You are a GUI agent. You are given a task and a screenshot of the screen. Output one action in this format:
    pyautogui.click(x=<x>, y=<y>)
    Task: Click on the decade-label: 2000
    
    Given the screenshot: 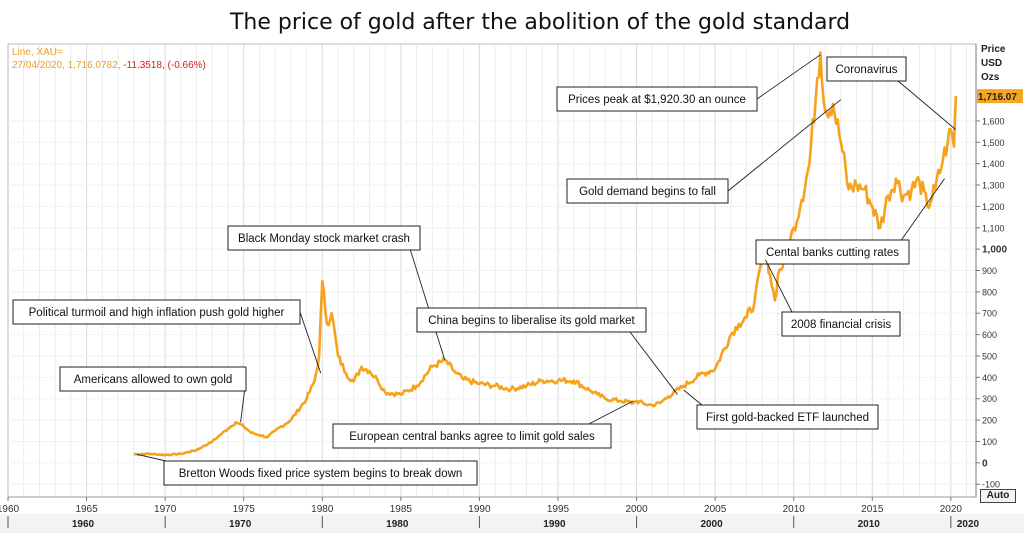 What is the action you would take?
    pyautogui.click(x=711, y=524)
    